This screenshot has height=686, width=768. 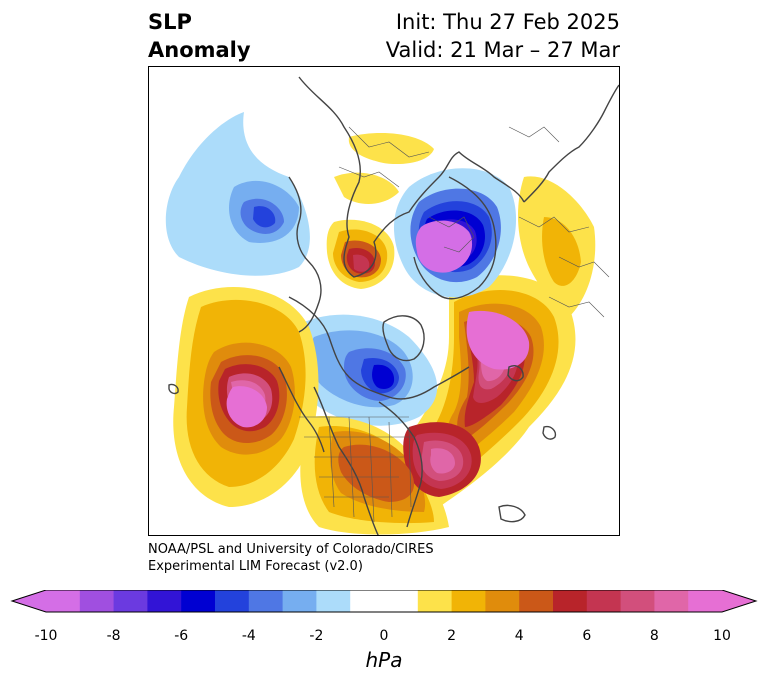 I want to click on colorbar-tick-label: -8, so click(x=113, y=636).